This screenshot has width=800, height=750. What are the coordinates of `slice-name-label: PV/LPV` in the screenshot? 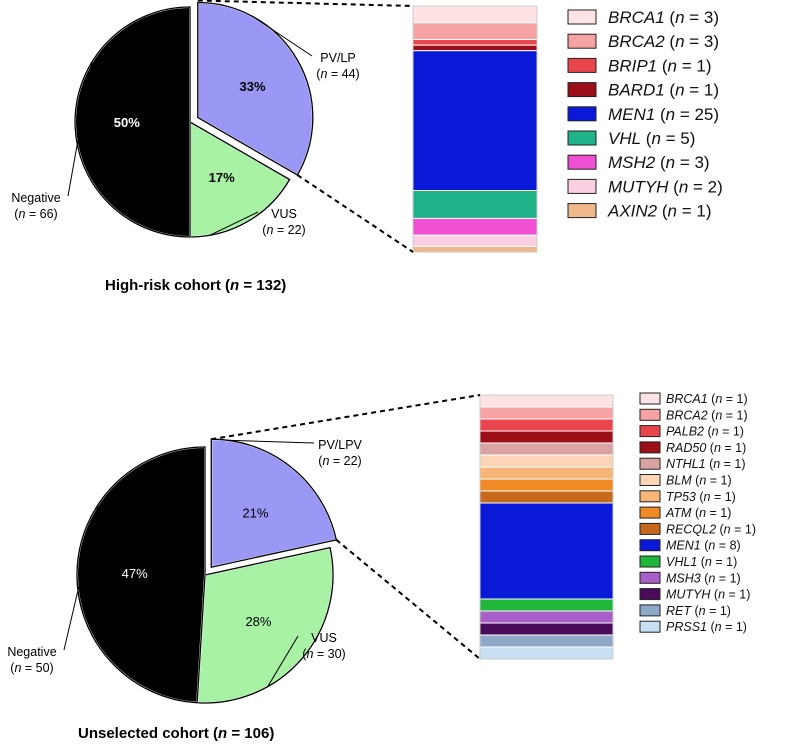 It's located at (340, 445).